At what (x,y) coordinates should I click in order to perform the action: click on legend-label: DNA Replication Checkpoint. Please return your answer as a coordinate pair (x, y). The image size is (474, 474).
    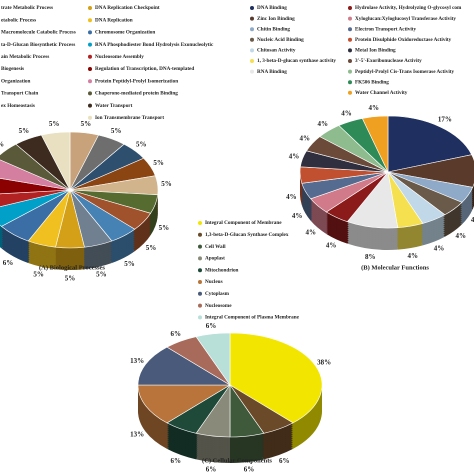
    Looking at the image, I should click on (127, 8).